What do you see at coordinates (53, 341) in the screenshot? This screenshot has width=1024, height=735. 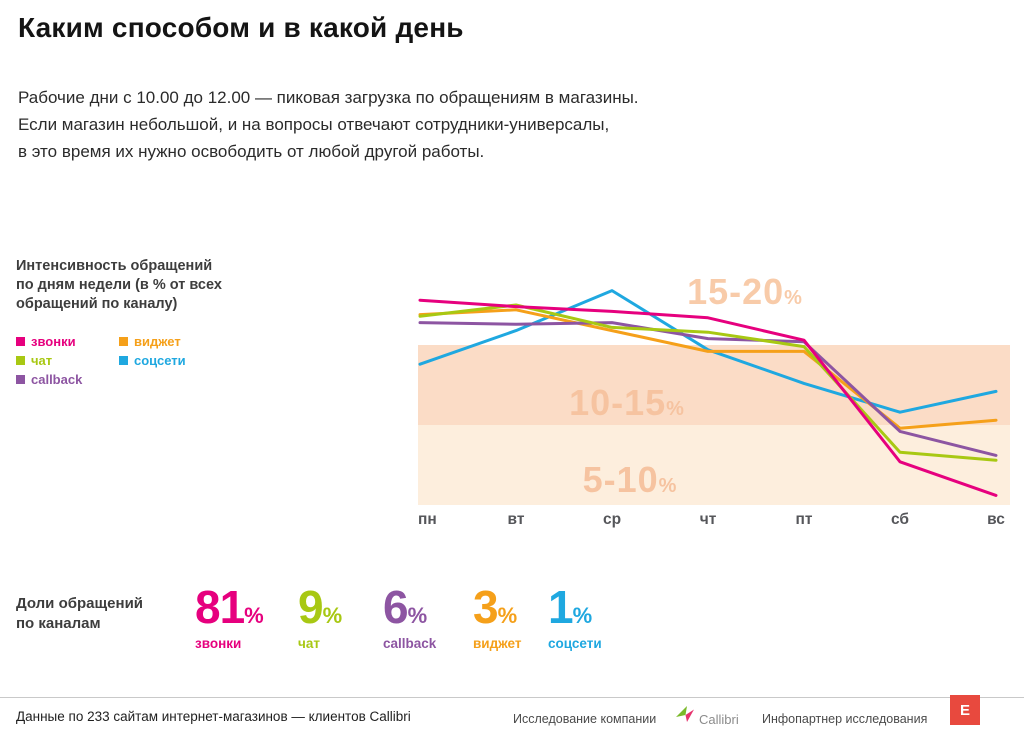 I see `legend-label: звонки` at bounding box center [53, 341].